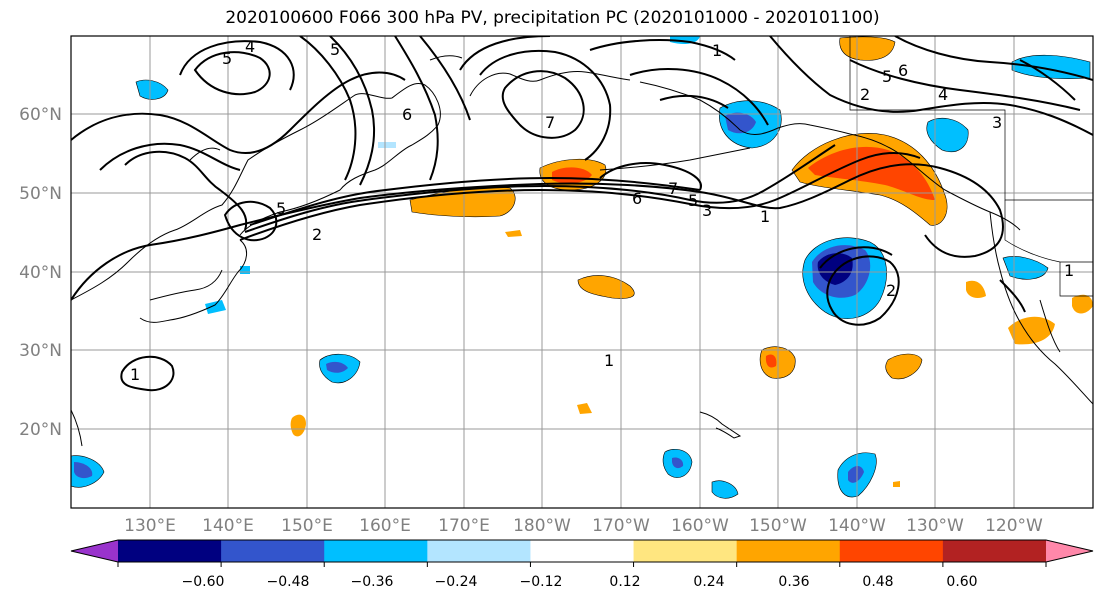  I want to click on lon-label: 130°E, so click(150, 526).